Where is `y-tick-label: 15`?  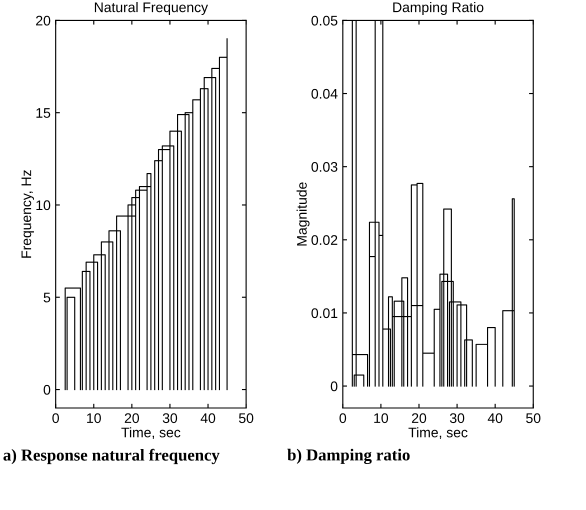
y-tick-label: 15 is located at coordinates (43, 113).